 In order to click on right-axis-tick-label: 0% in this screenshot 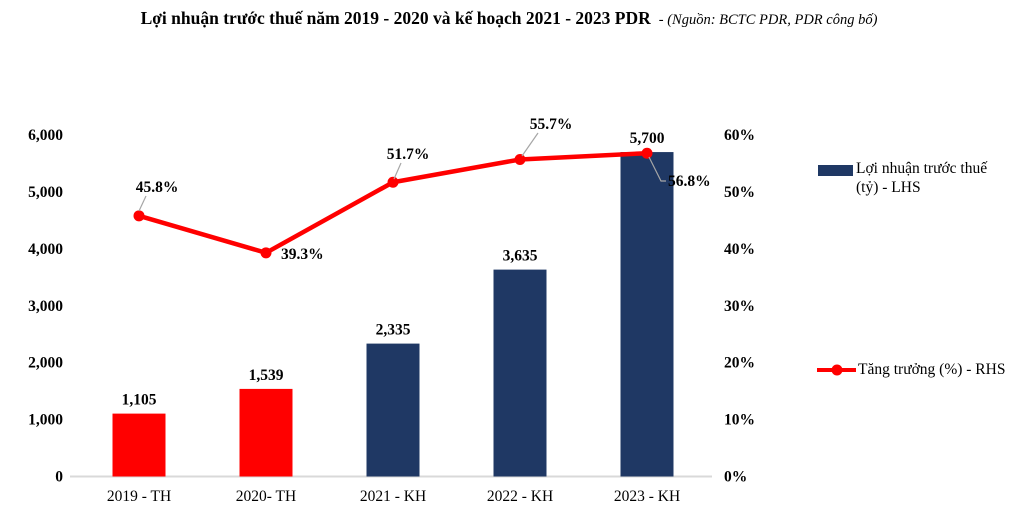, I will do `click(735, 477)`.